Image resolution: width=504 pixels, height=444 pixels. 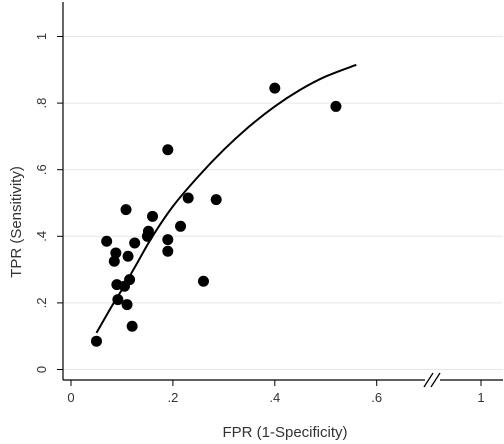 What do you see at coordinates (480, 397) in the screenshot?
I see `x-tick-label-4: 1` at bounding box center [480, 397].